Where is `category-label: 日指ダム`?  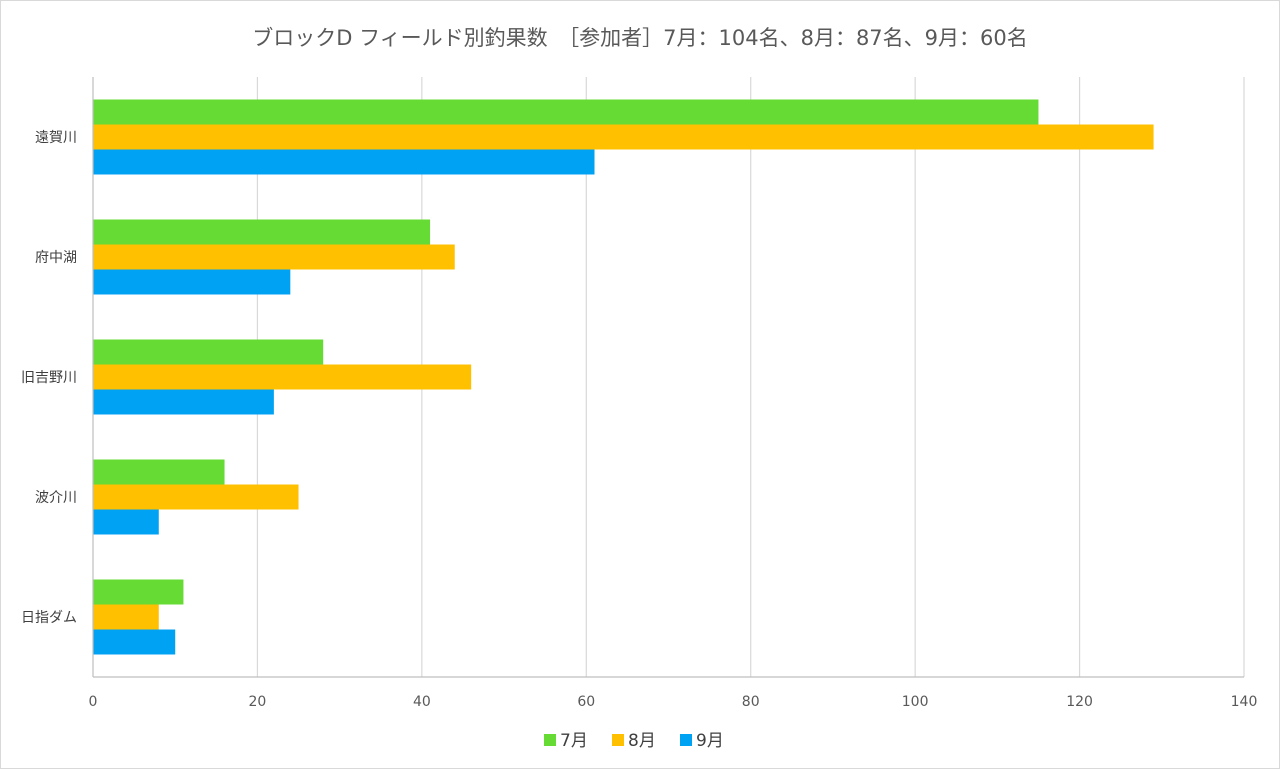 category-label: 日指ダム is located at coordinates (49, 618).